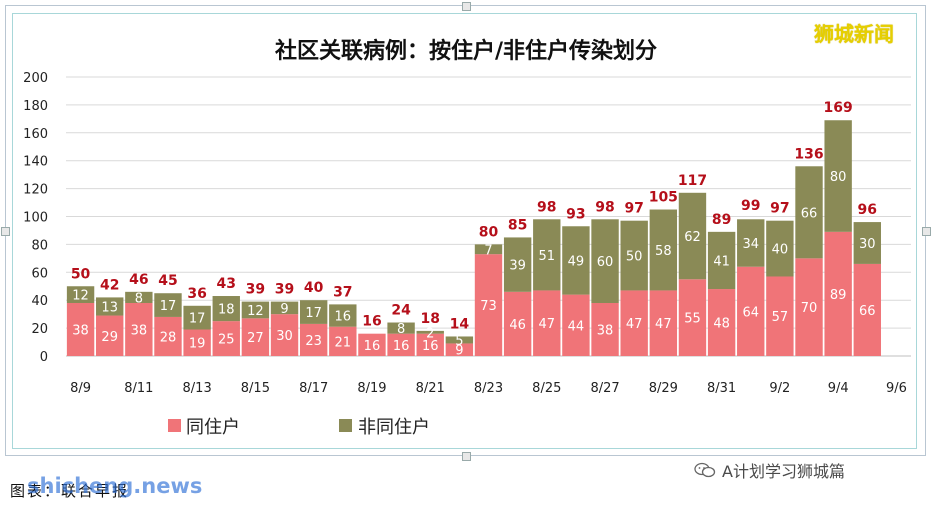 The image size is (932, 509). I want to click on data-label-non-cohabitant: 50, so click(634, 257).